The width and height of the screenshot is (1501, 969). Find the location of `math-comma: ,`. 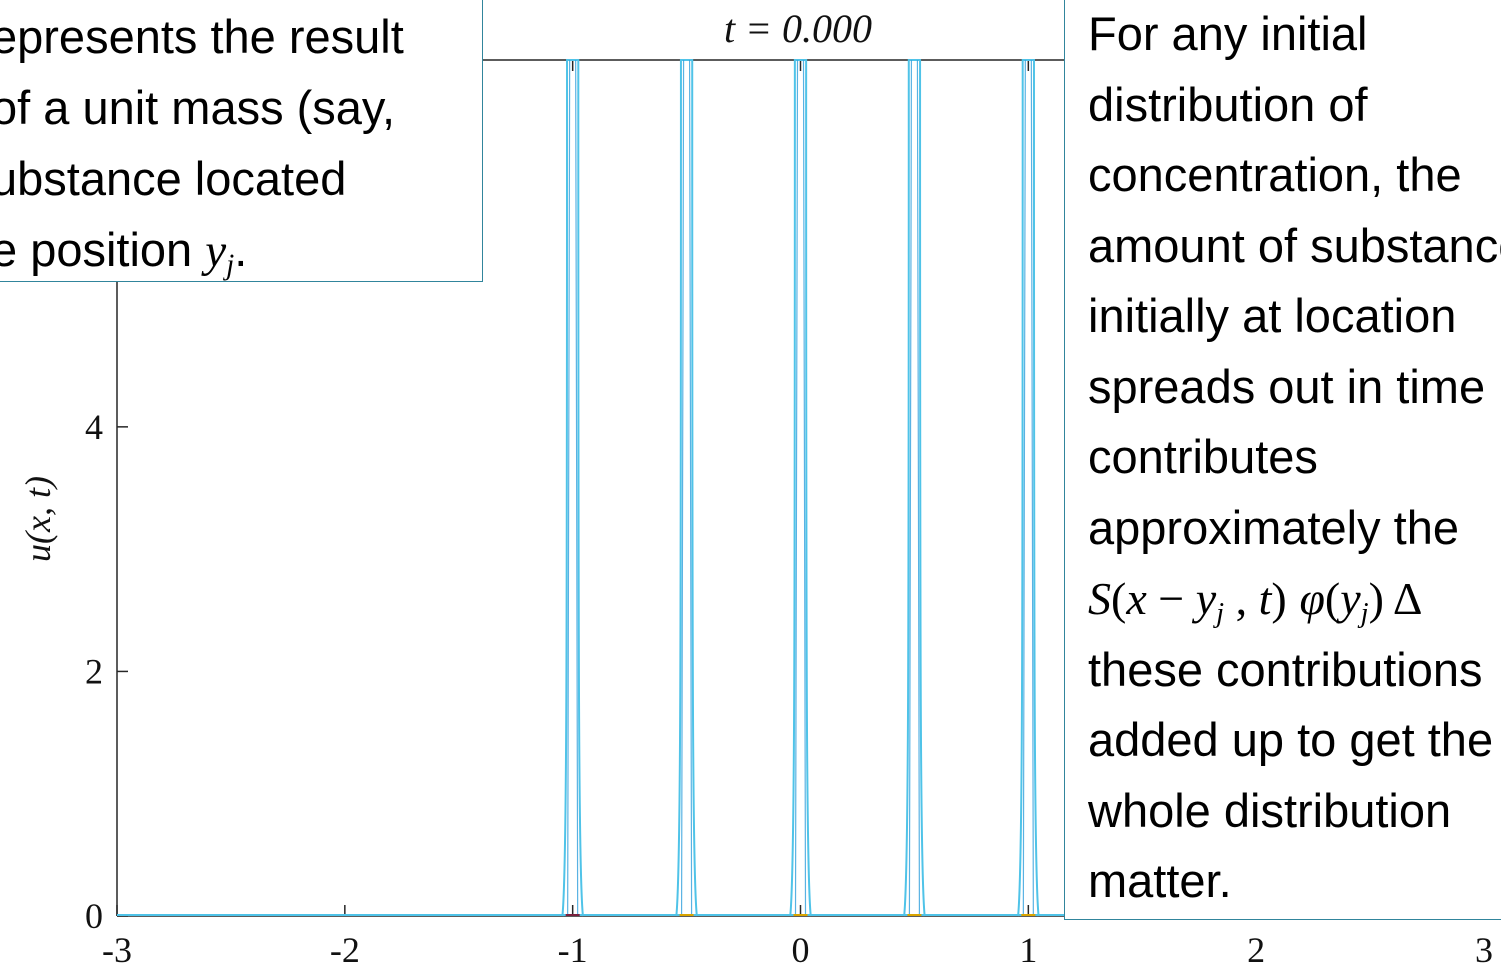

math-comma: , is located at coordinates (1241, 598).